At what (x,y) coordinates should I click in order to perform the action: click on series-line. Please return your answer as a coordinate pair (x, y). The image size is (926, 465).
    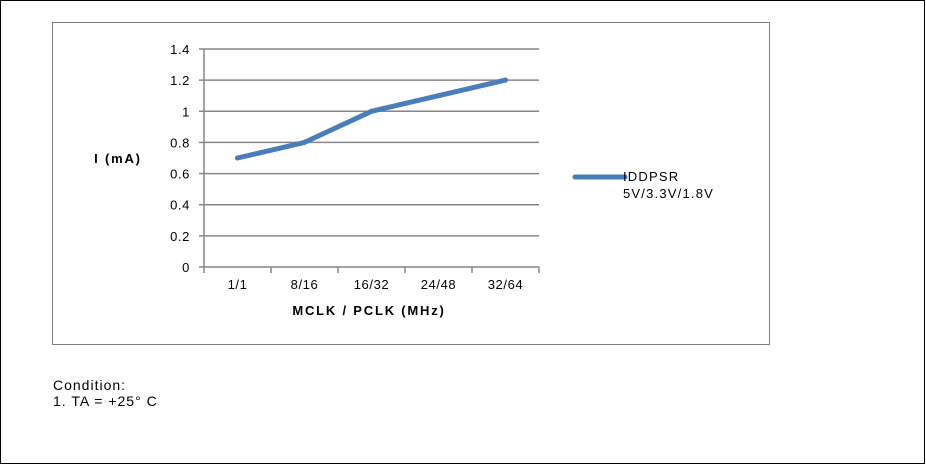
    Looking at the image, I should click on (371, 119).